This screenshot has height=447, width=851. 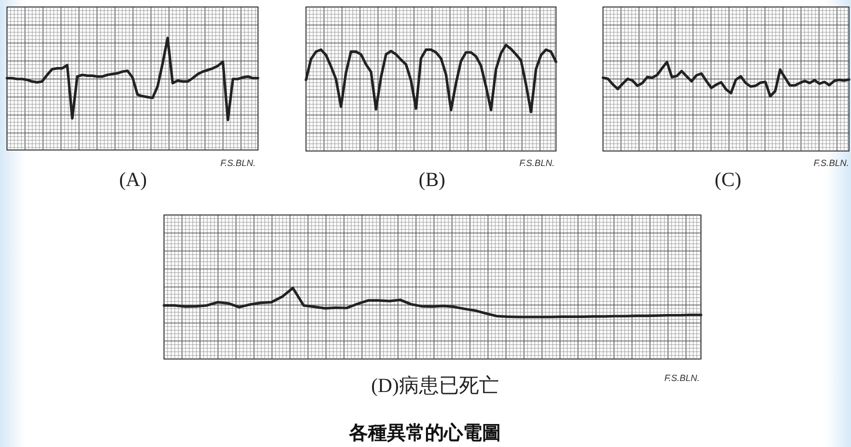 I want to click on text: 各種異常的心電圖, so click(x=424, y=433).